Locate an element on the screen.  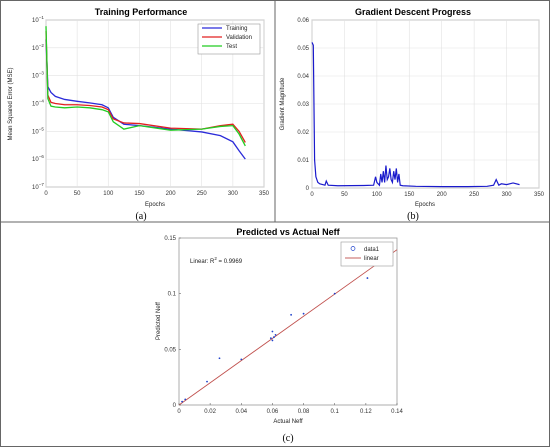
chart-b-xtick-2: 100 is located at coordinates (377, 195).